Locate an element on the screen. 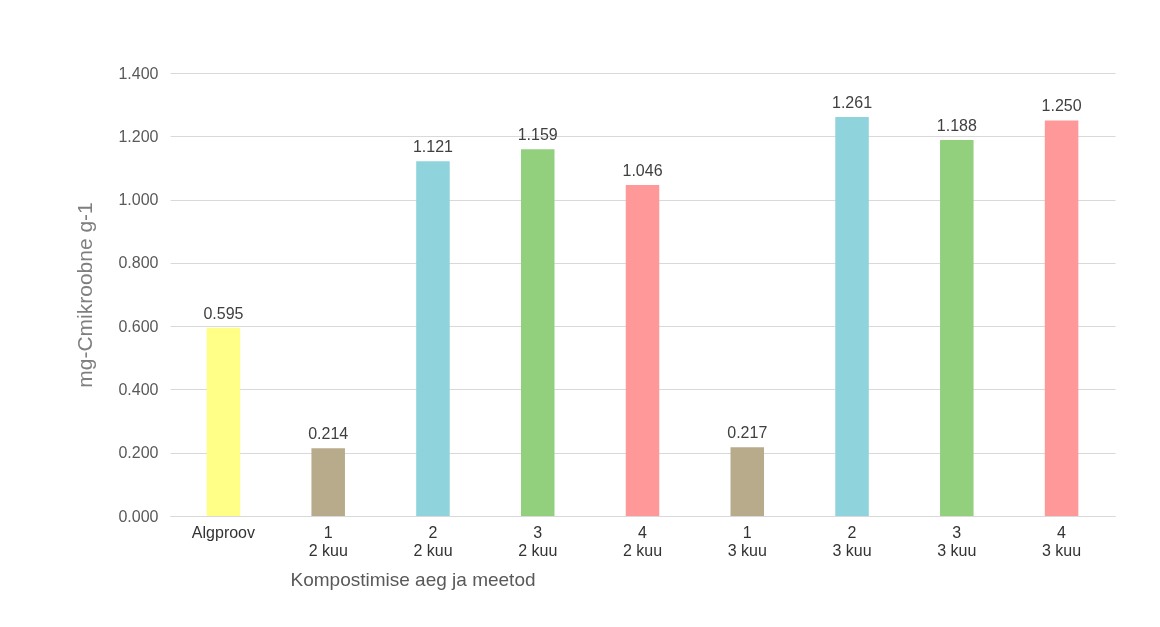  x-tick-label: 1 2 kuu is located at coordinates (328, 541).